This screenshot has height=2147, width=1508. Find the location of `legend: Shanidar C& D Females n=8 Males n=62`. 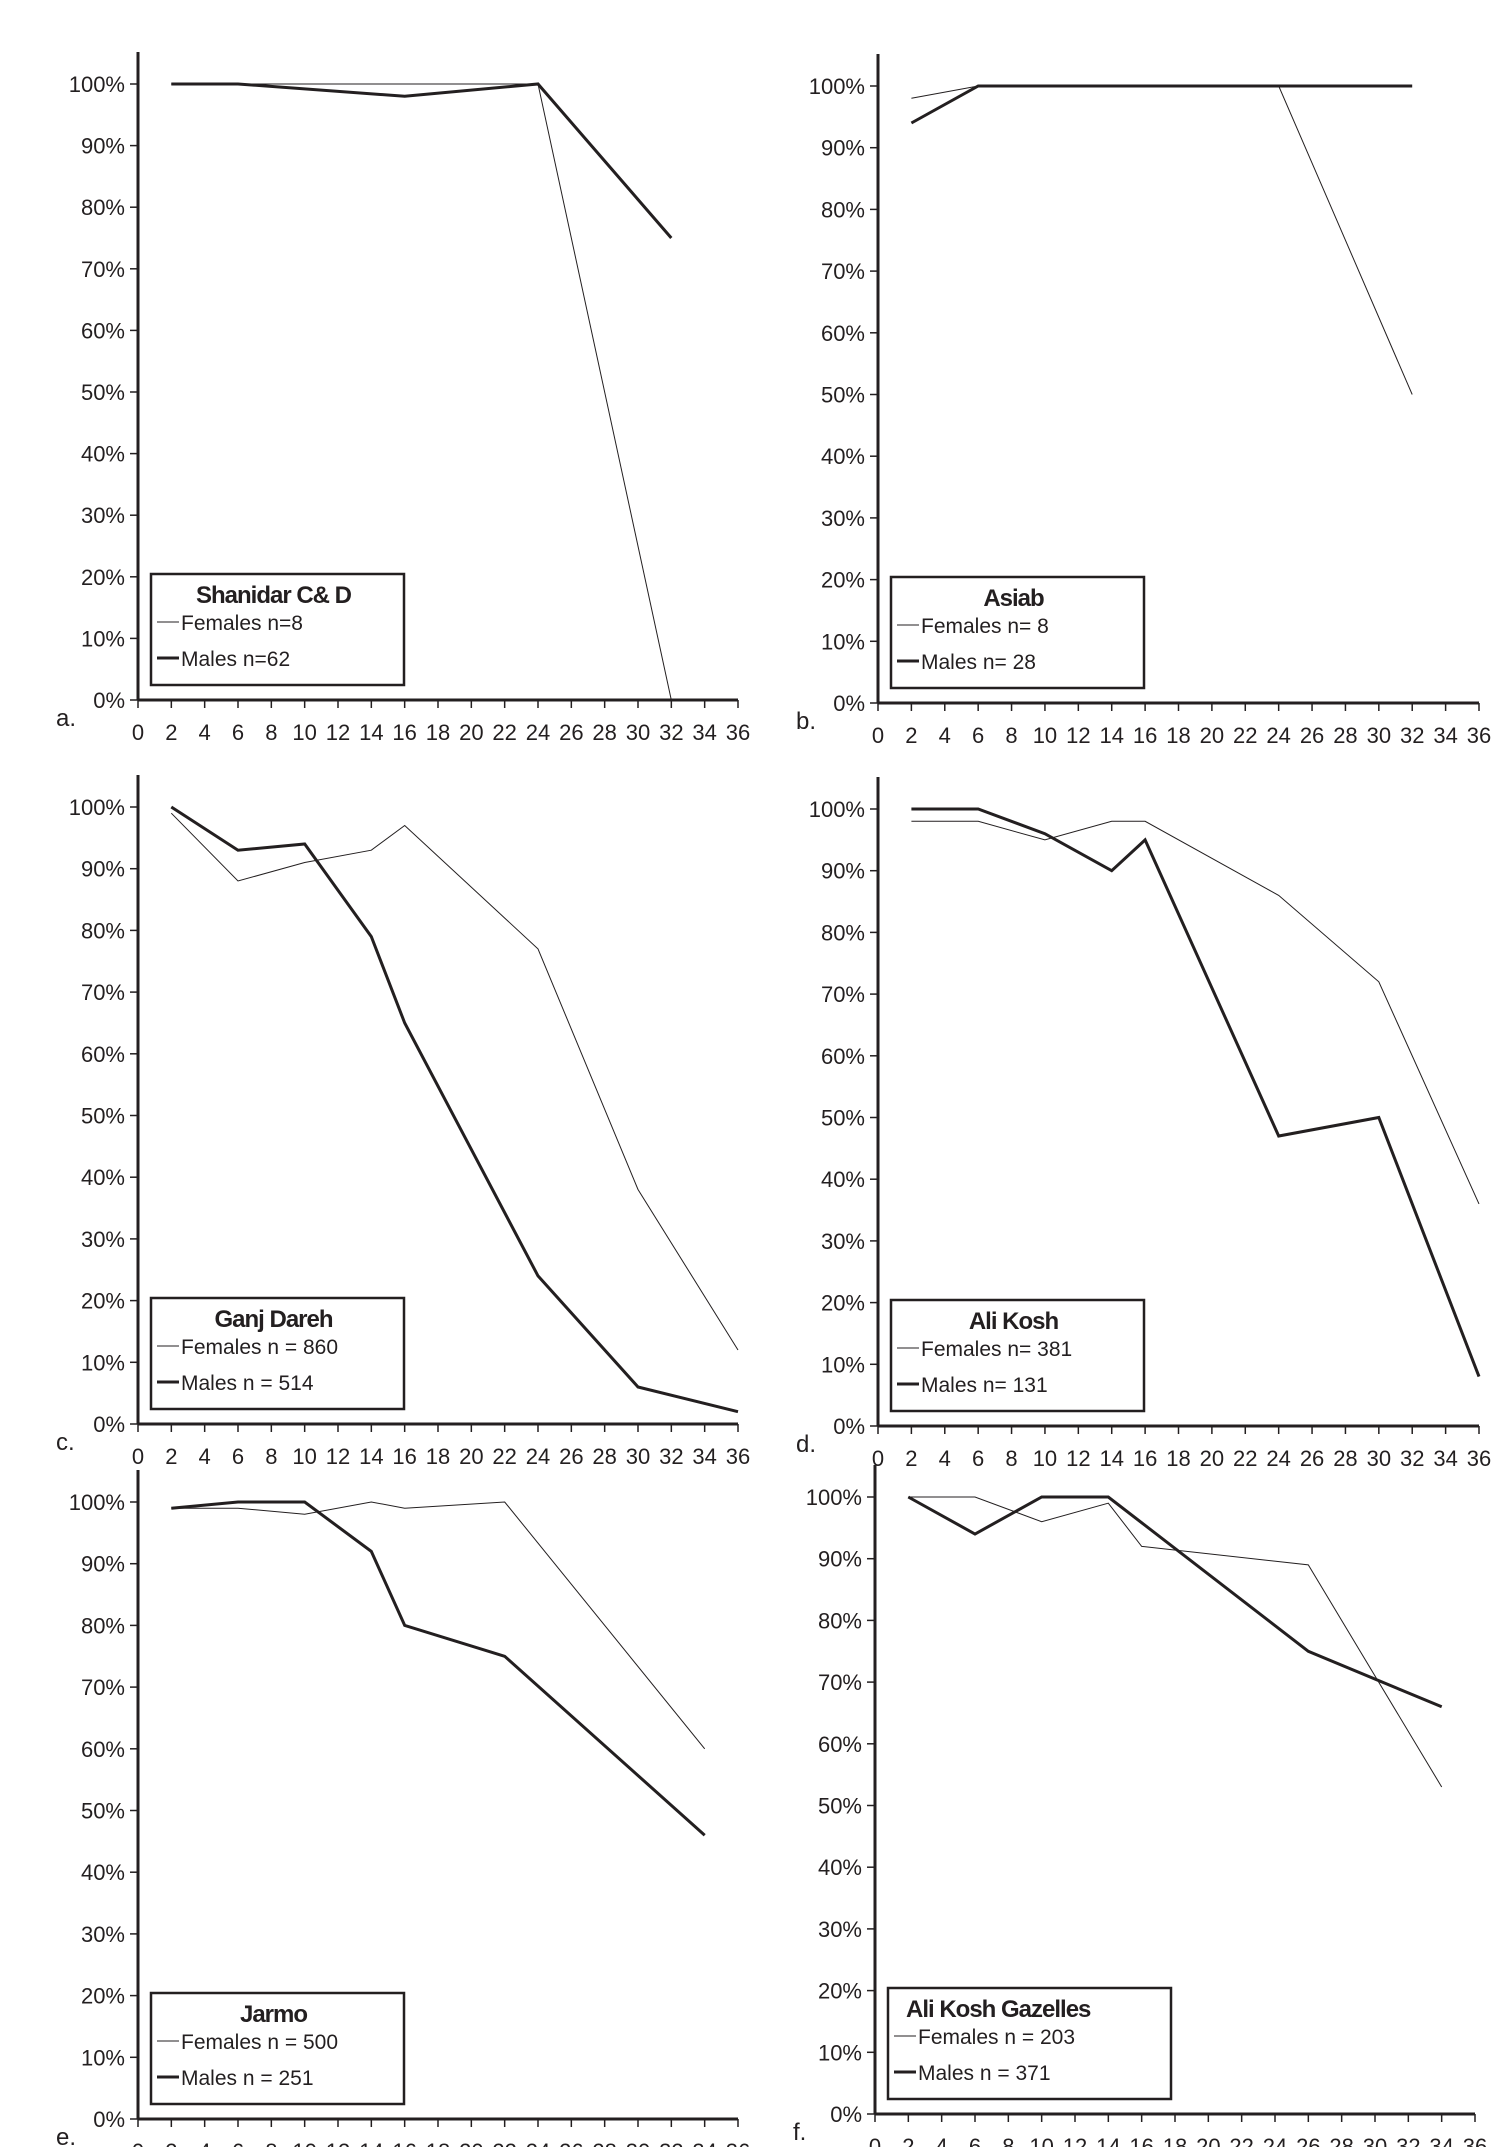

legend: Shanidar C& D Females n=8 Males n=62 is located at coordinates (277, 629).